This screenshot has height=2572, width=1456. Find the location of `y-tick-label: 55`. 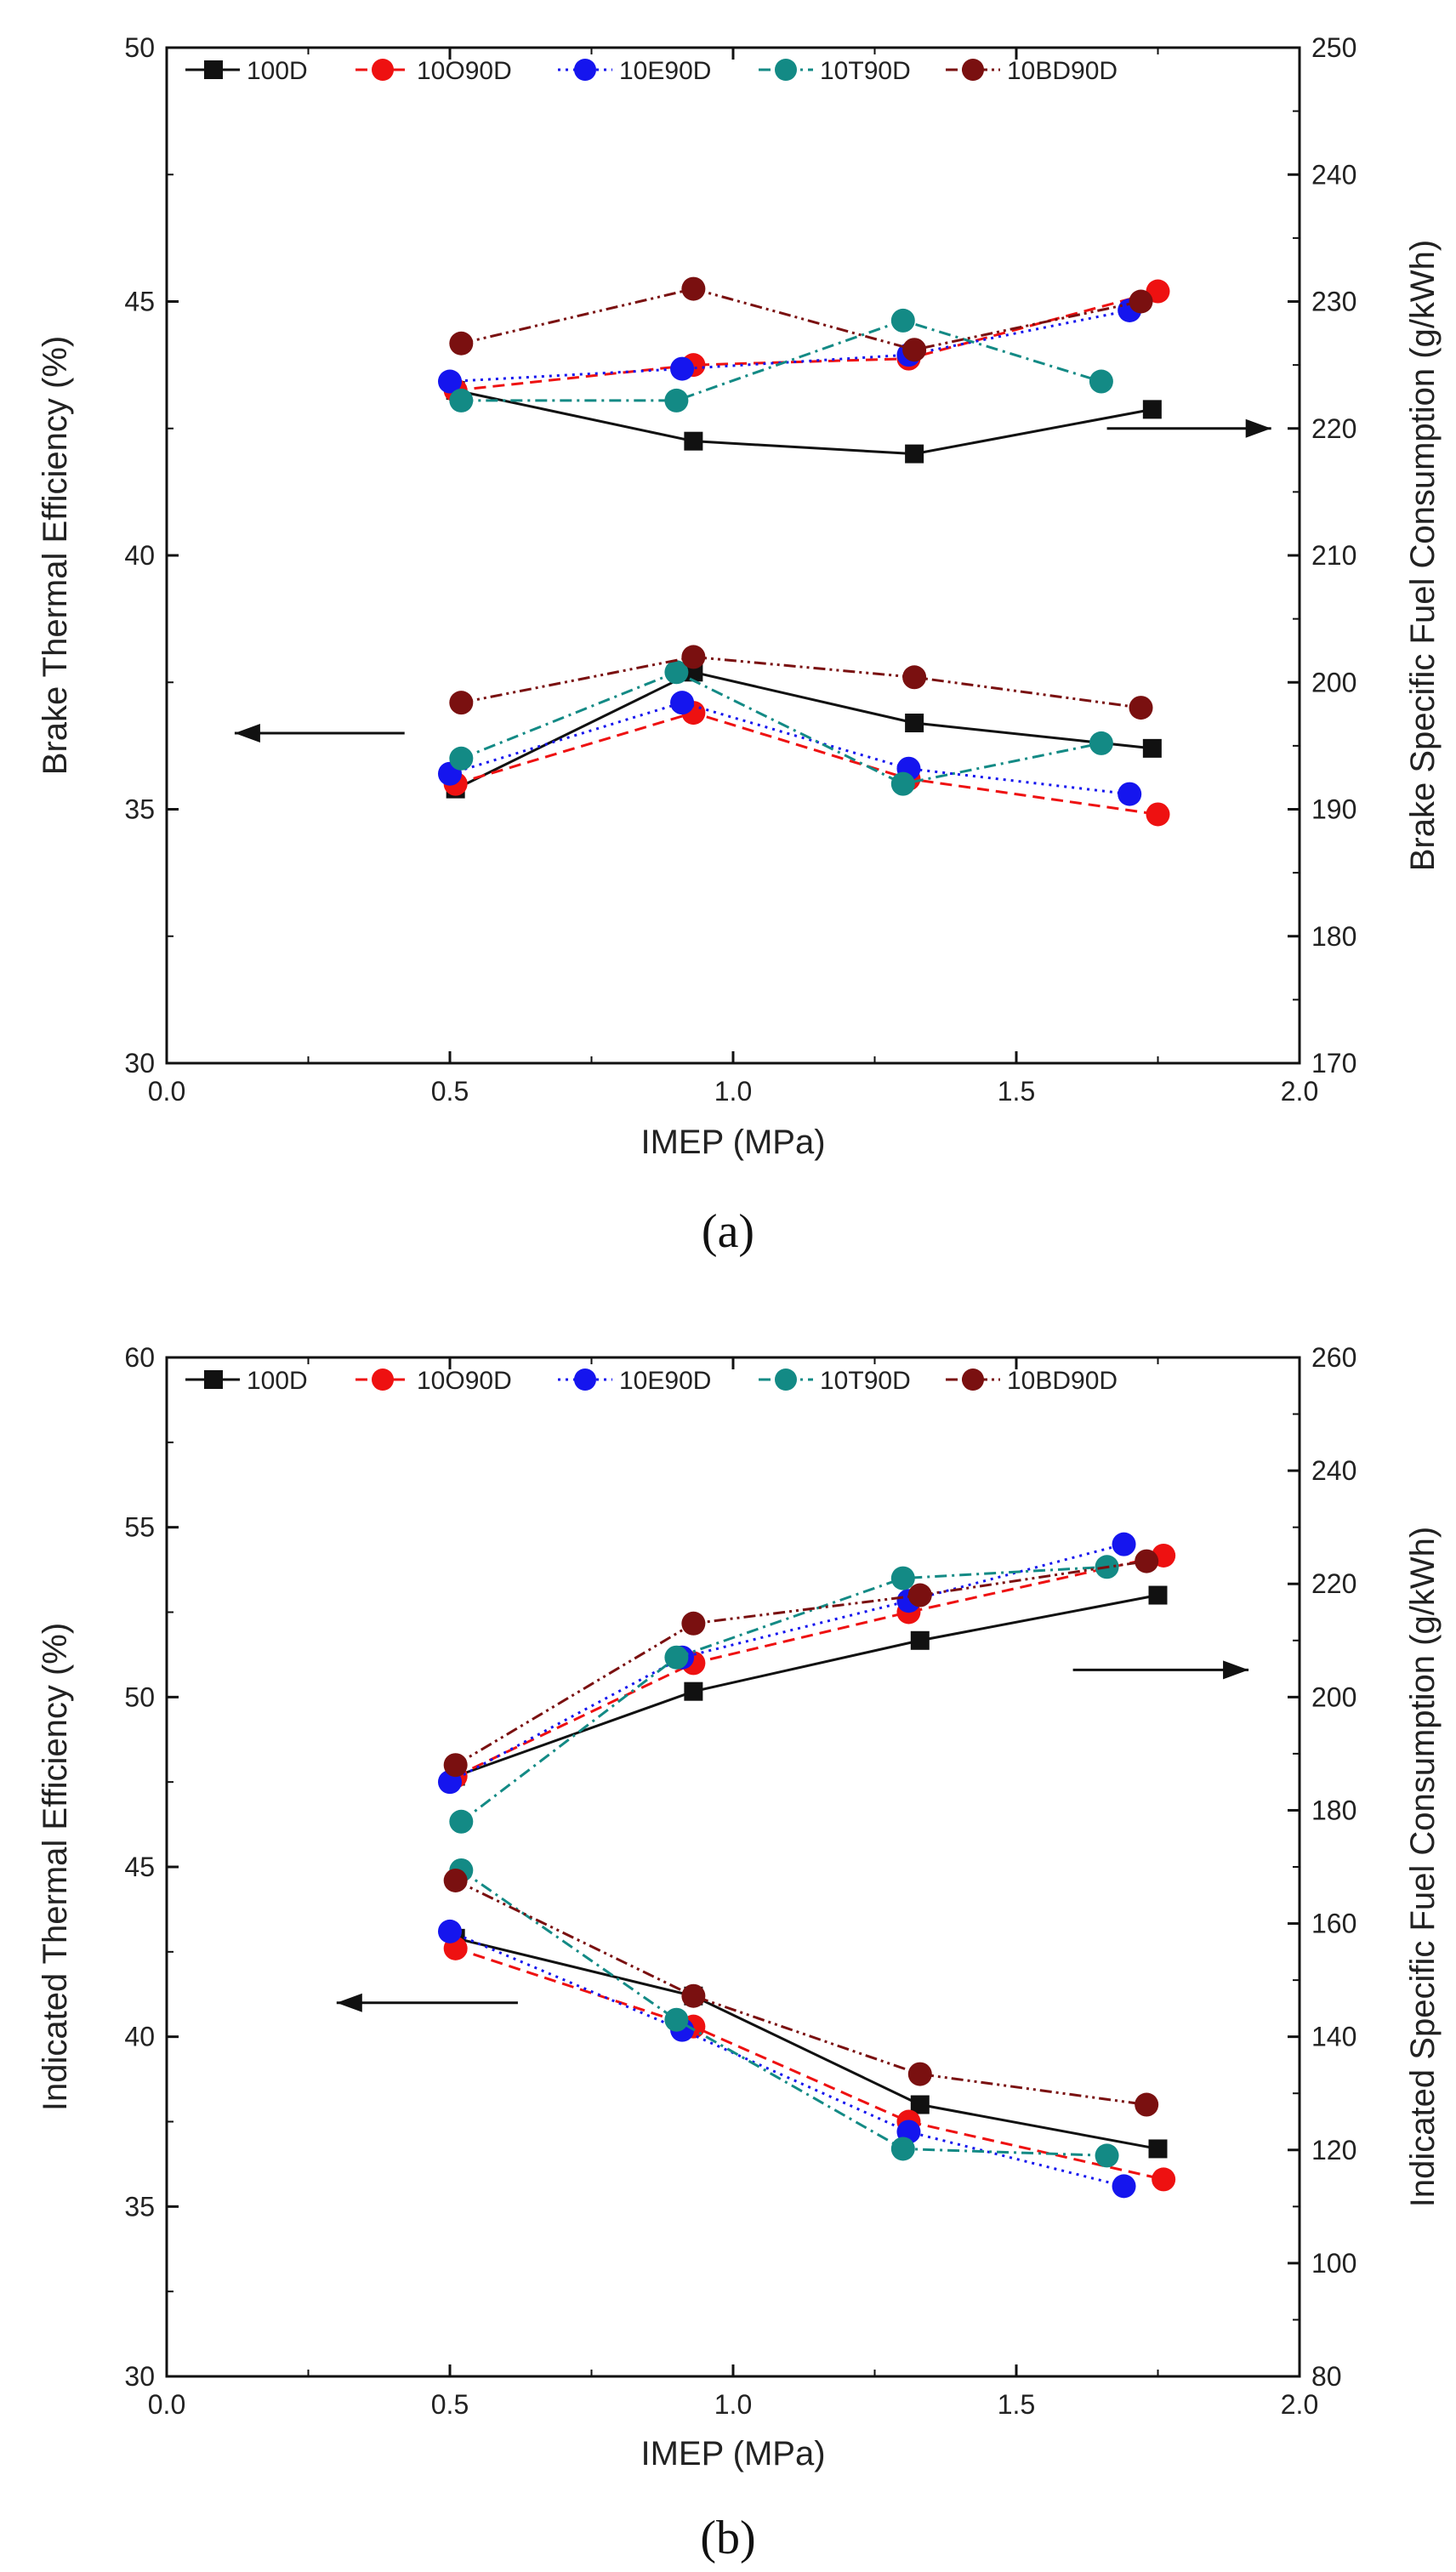

y-tick-label: 55 is located at coordinates (139, 1528).